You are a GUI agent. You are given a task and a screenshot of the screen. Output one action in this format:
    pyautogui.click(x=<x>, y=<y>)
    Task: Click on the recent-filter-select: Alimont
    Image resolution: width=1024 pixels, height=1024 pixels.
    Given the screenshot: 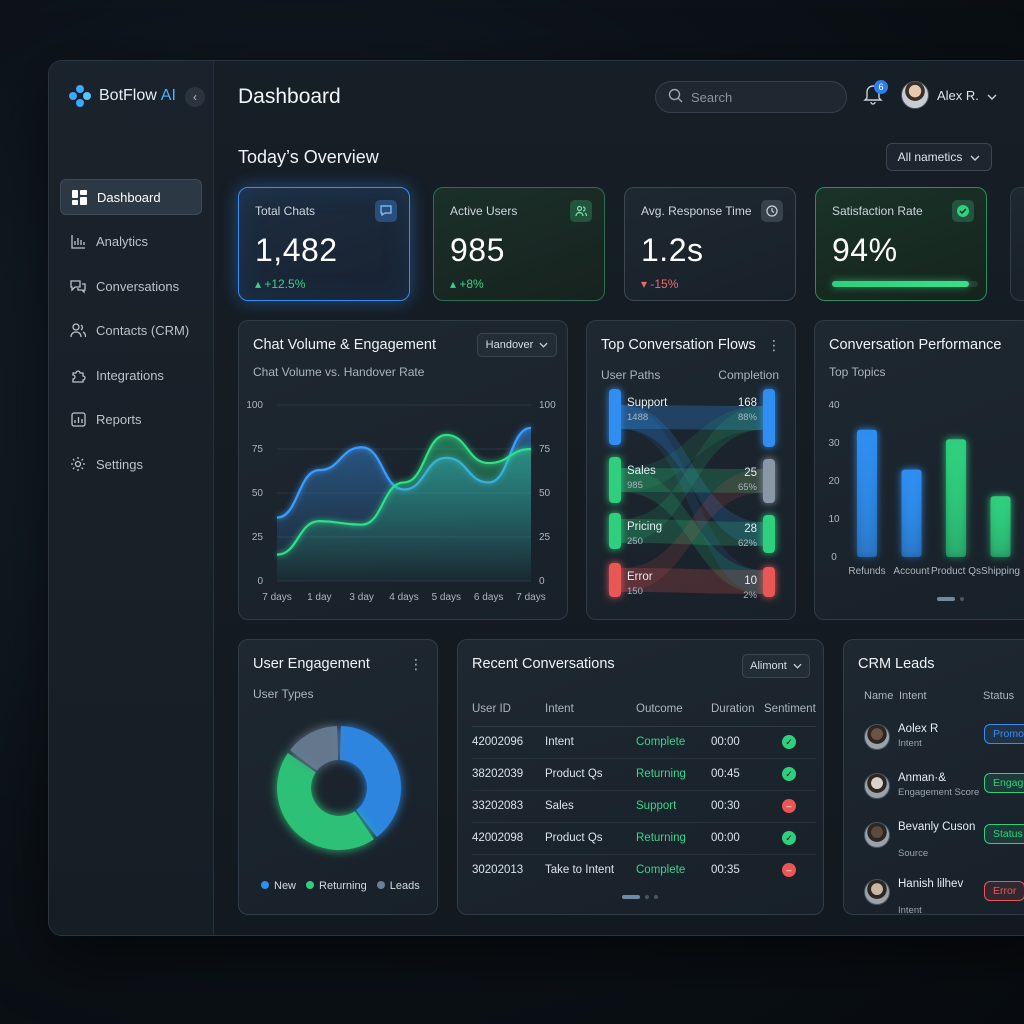 What is the action you would take?
    pyautogui.click(x=776, y=666)
    